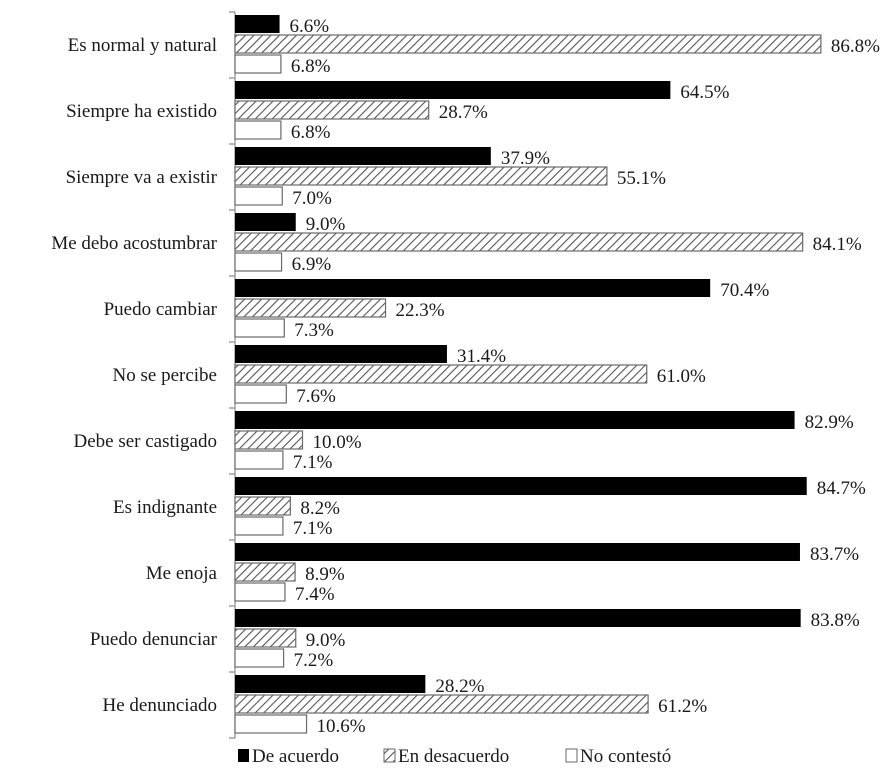 The height and width of the screenshot is (773, 895). Describe the element at coordinates (420, 310) in the screenshot. I see `data-label: 22.3%` at that location.